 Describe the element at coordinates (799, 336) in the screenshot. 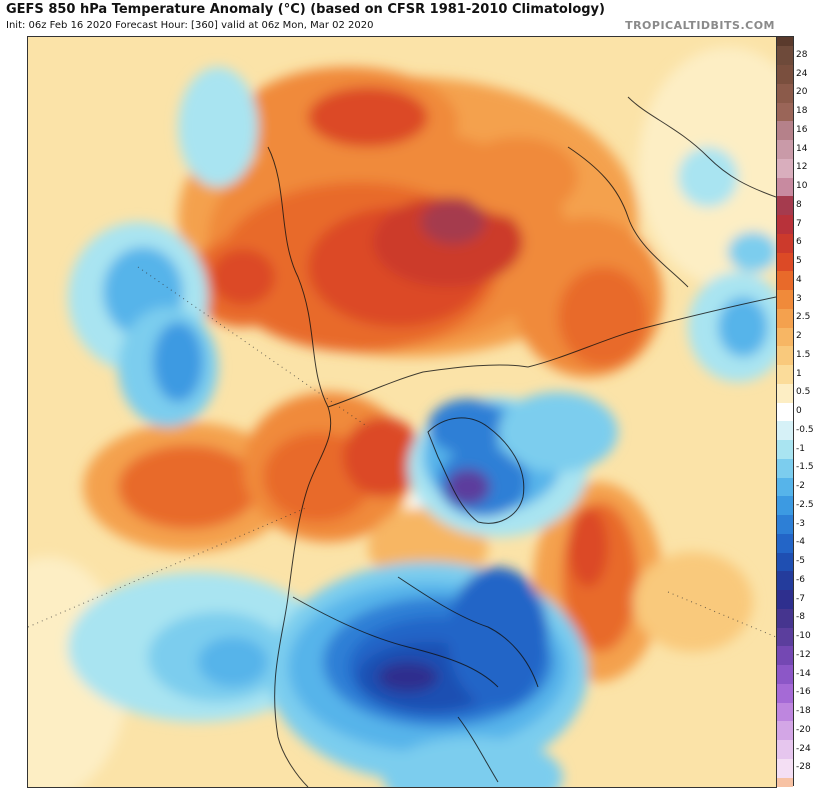

I see `colorbar-tick-label: 2` at that location.